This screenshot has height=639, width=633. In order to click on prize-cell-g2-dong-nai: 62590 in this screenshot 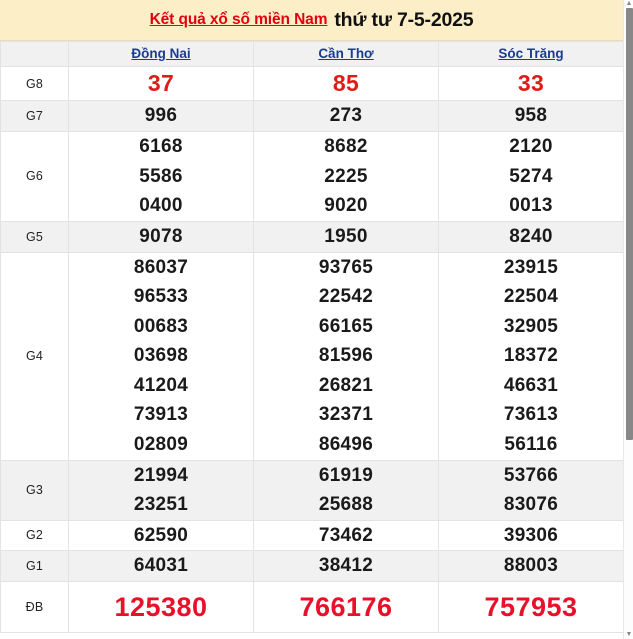, I will do `click(161, 535)`.